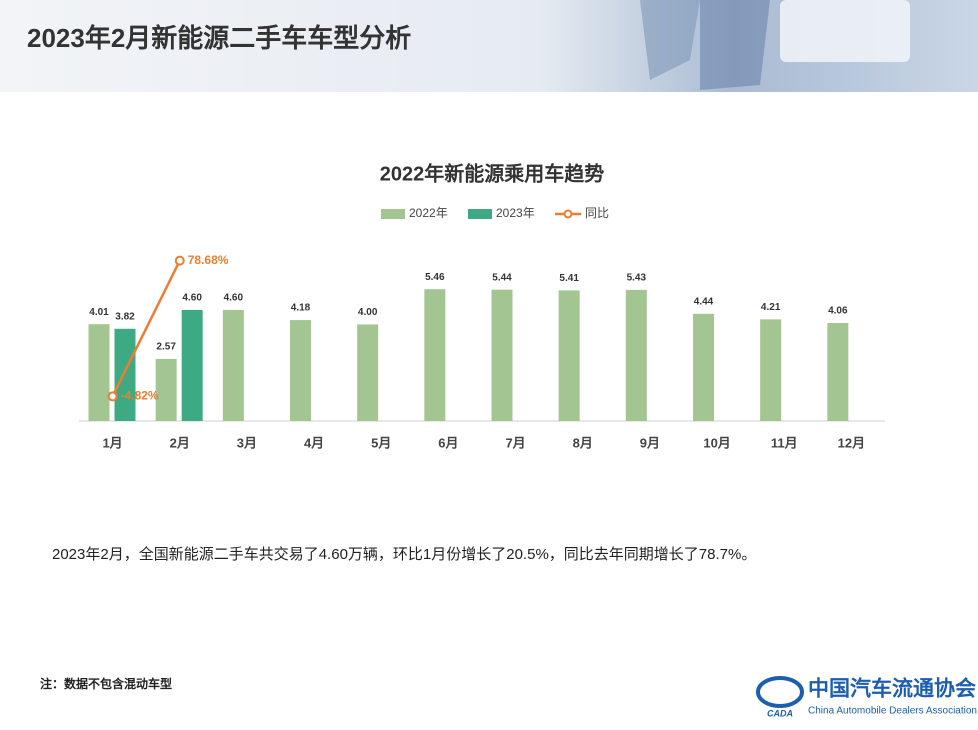  What do you see at coordinates (314, 442) in the screenshot?
I see `x-tick-label: 4月` at bounding box center [314, 442].